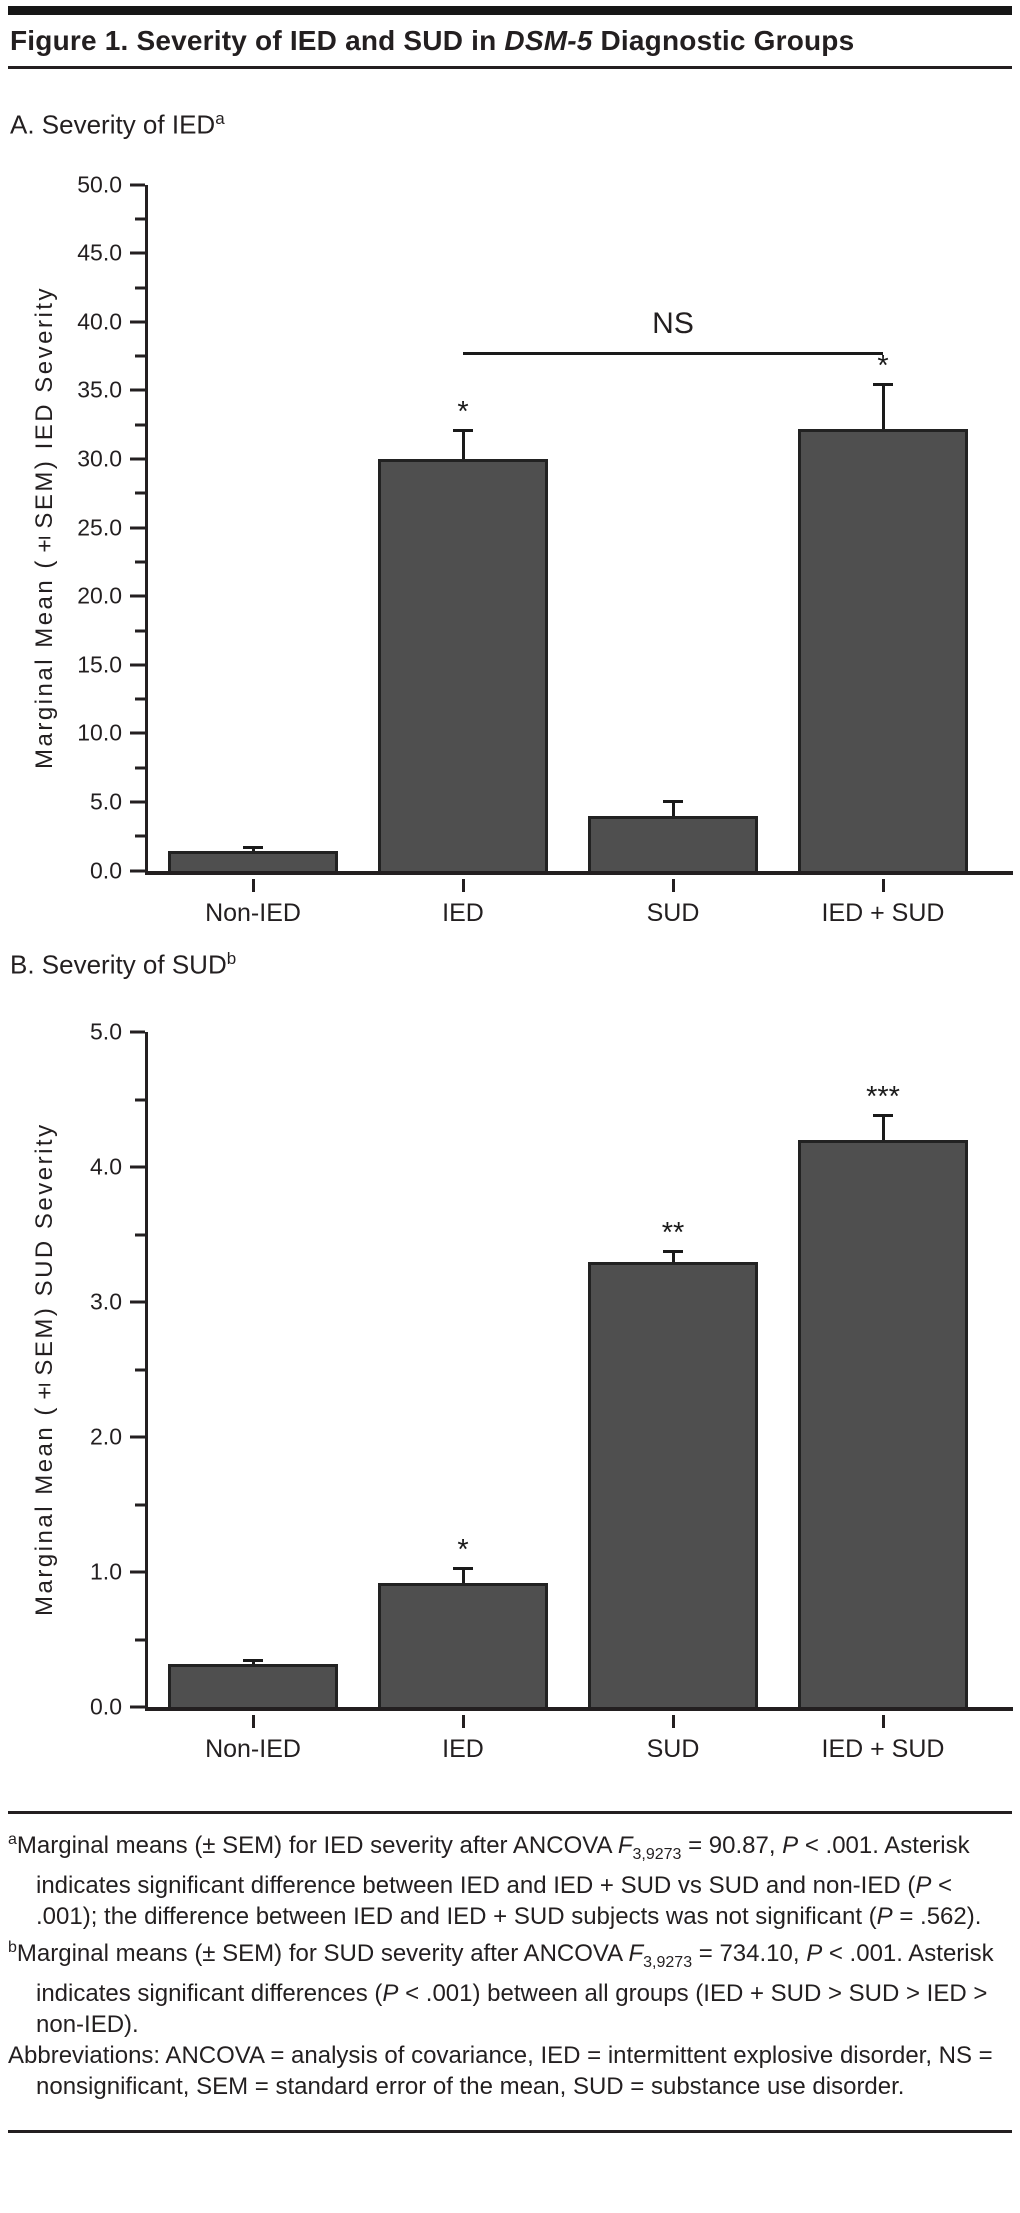 This screenshot has height=2213, width=1020. Describe the element at coordinates (515, 122) in the screenshot. I see `panel-a-label: A. Severity of IEDa` at that location.